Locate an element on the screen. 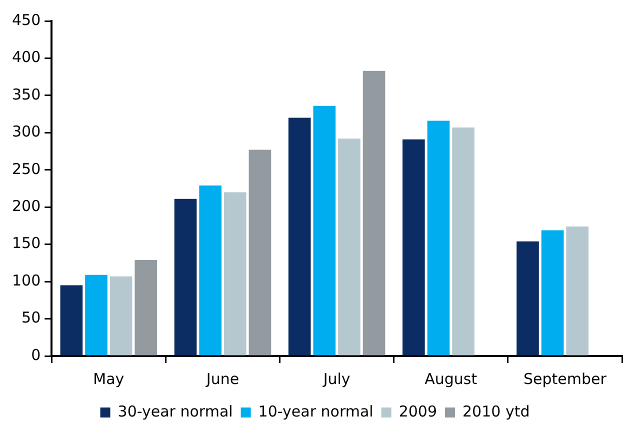  x-tick-label: June is located at coordinates (222, 379).